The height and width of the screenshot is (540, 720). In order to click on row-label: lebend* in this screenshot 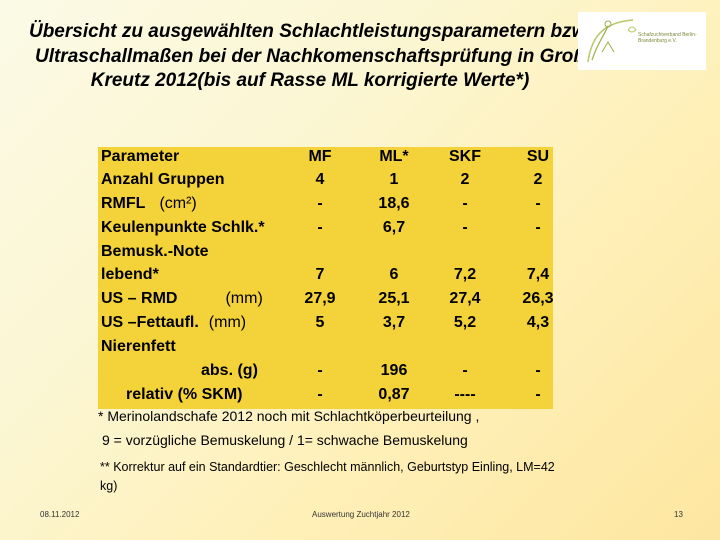, I will do `click(130, 275)`.